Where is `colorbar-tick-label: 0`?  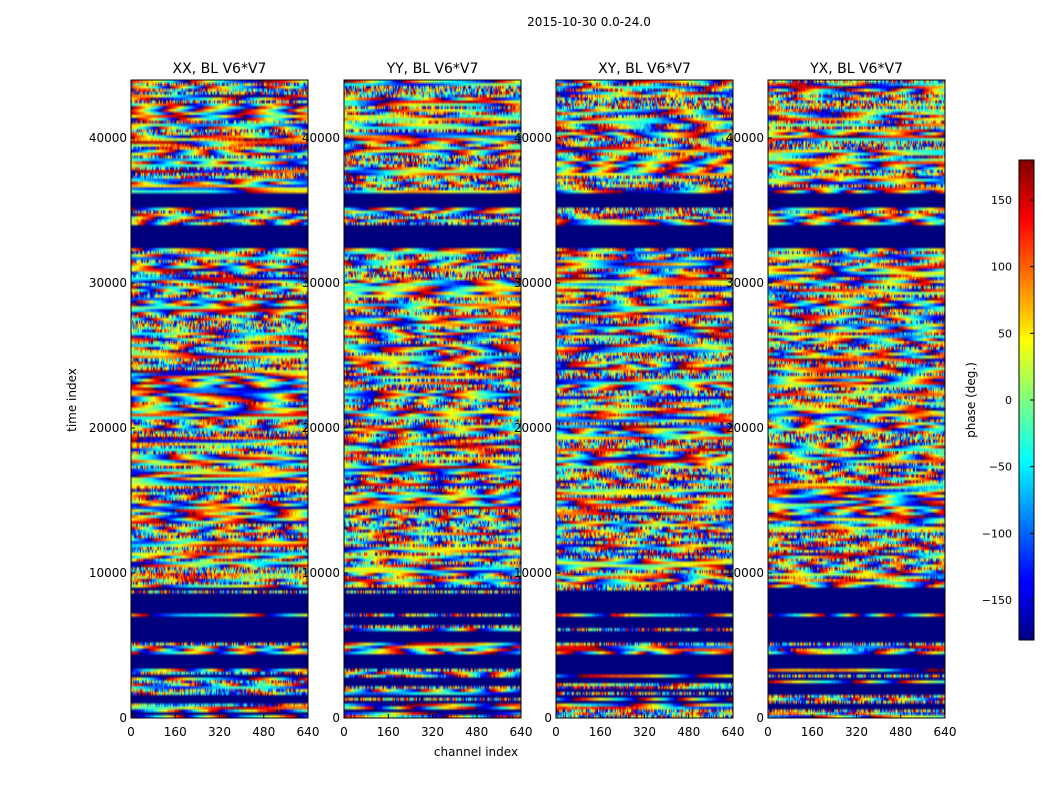 colorbar-tick-label: 0 is located at coordinates (1008, 400).